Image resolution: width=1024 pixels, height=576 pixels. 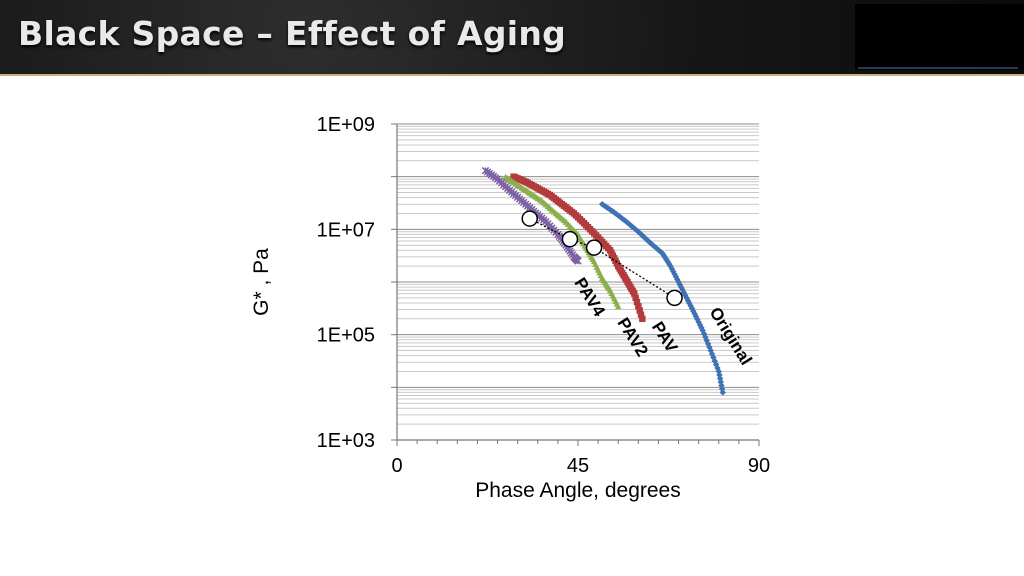 I want to click on x-tick-label: 90, so click(x=759, y=466).